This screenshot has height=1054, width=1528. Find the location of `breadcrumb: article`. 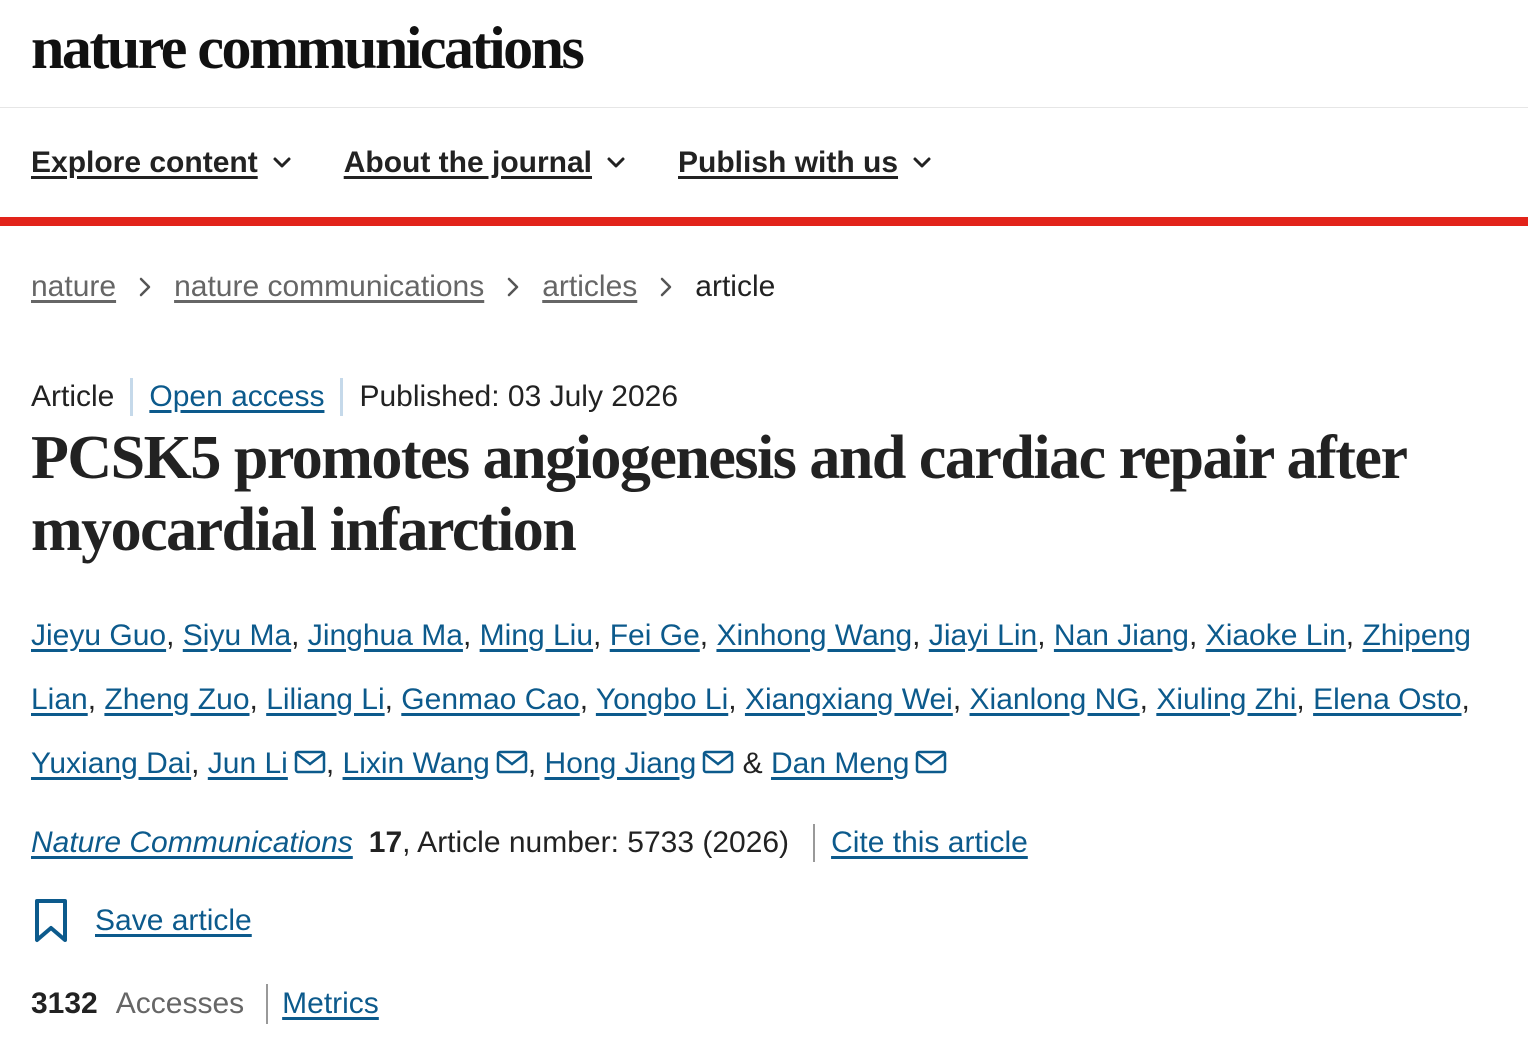

breadcrumb: article is located at coordinates (735, 286).